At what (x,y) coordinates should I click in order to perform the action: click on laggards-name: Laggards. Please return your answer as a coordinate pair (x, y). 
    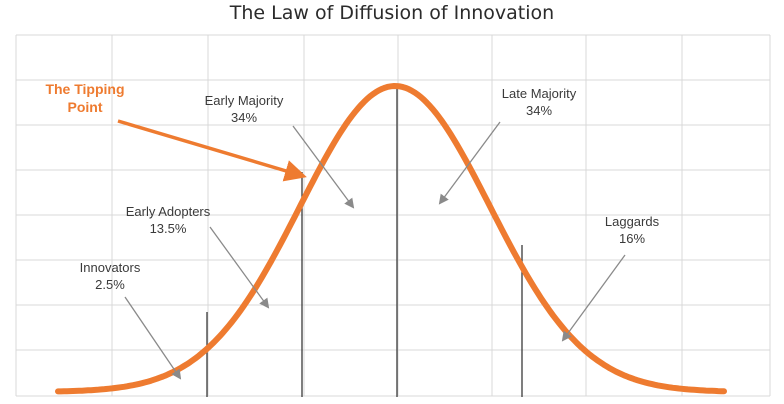
    Looking at the image, I should click on (632, 221).